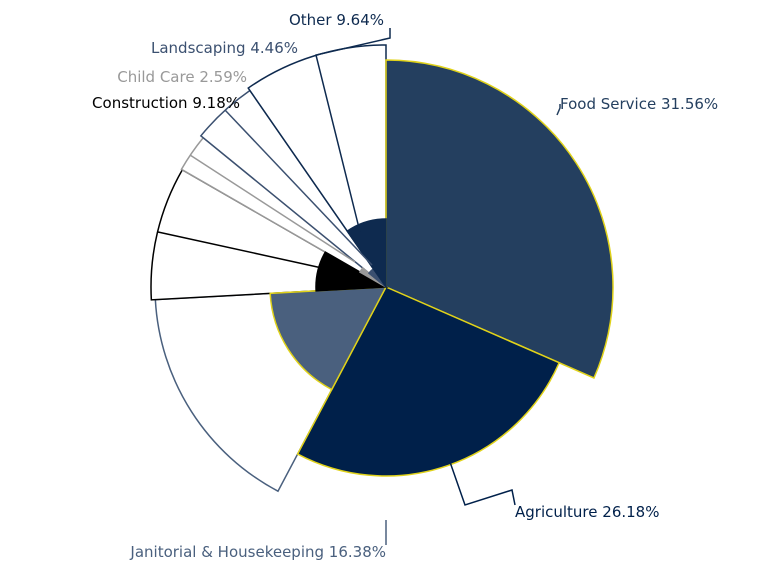 This screenshot has height=565, width=761. I want to click on value-label: 26.18%, so click(630, 512).